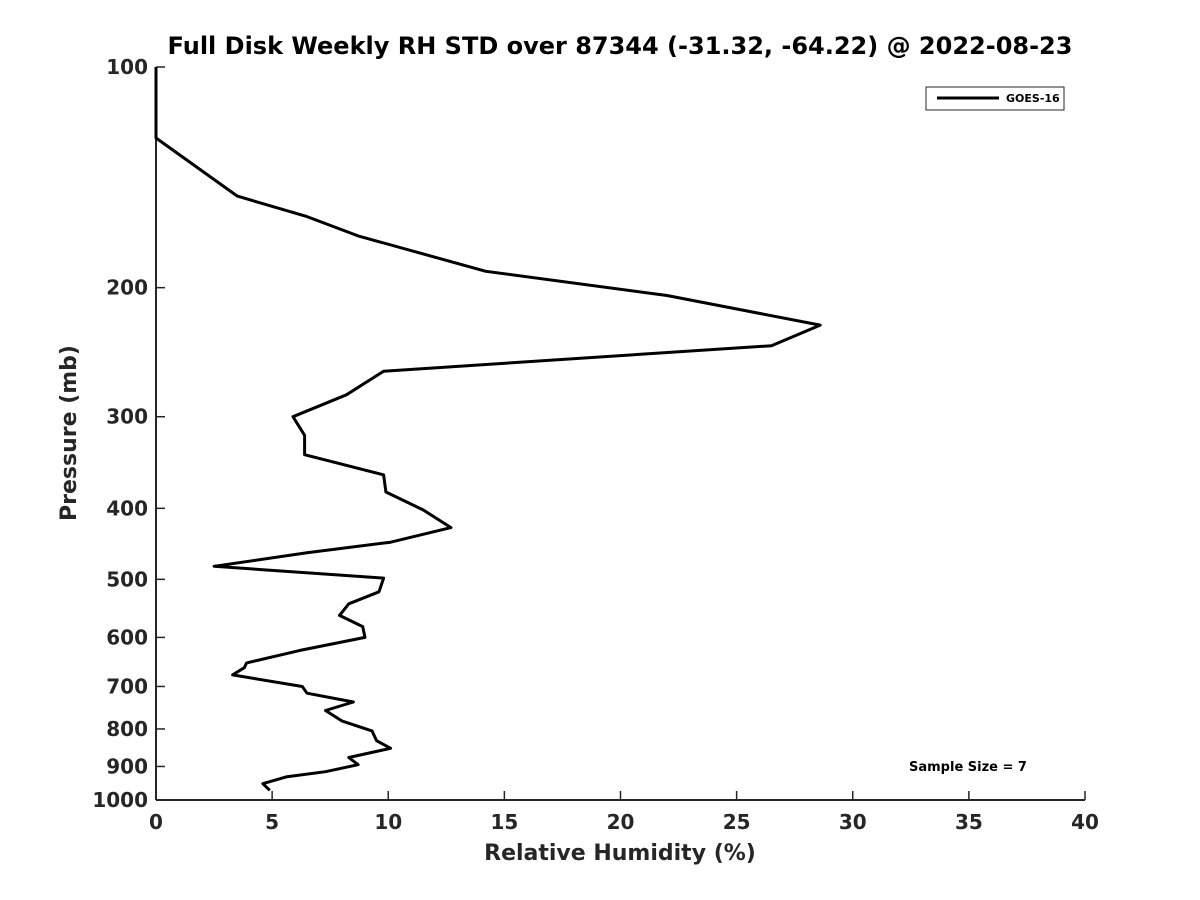  I want to click on x-axis-label: Relative Humidity (%), so click(620, 853).